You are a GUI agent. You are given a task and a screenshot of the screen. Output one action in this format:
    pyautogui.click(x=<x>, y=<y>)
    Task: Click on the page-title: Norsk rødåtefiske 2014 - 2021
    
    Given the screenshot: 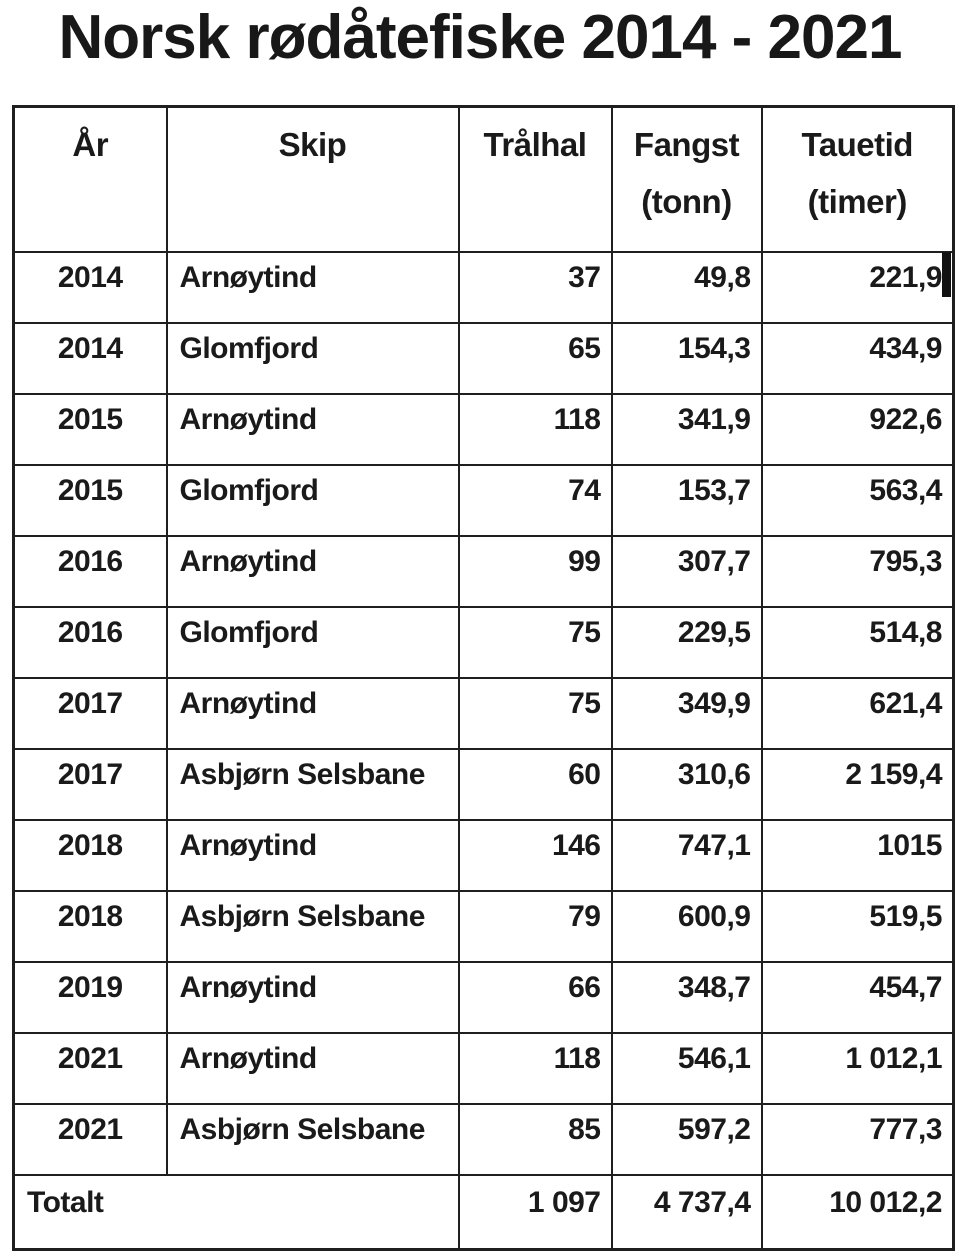 What is the action you would take?
    pyautogui.click(x=480, y=37)
    